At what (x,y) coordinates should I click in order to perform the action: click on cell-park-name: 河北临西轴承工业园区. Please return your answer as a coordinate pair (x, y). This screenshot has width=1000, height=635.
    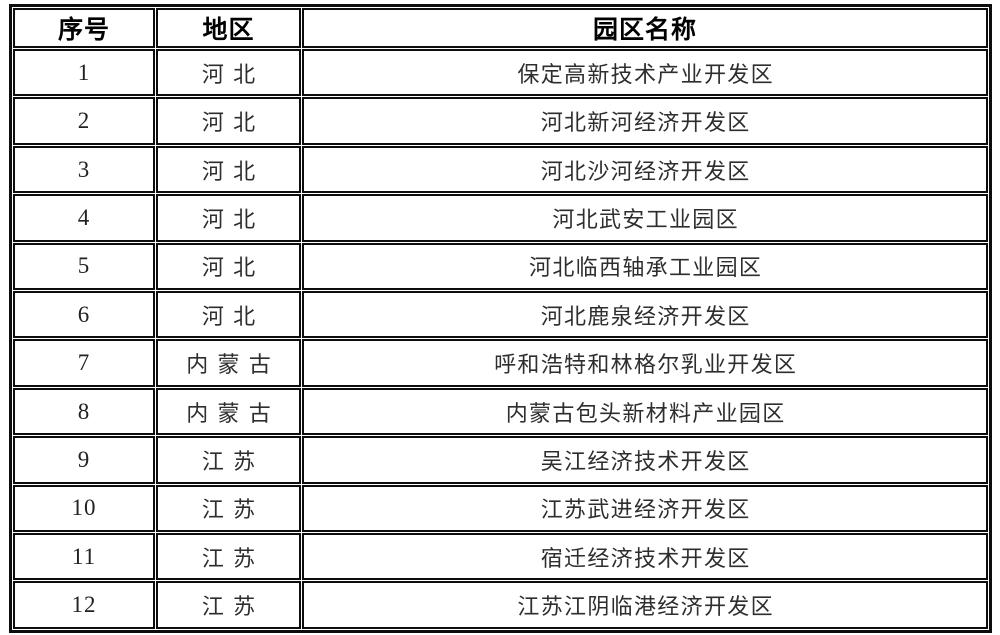
    Looking at the image, I should click on (645, 266).